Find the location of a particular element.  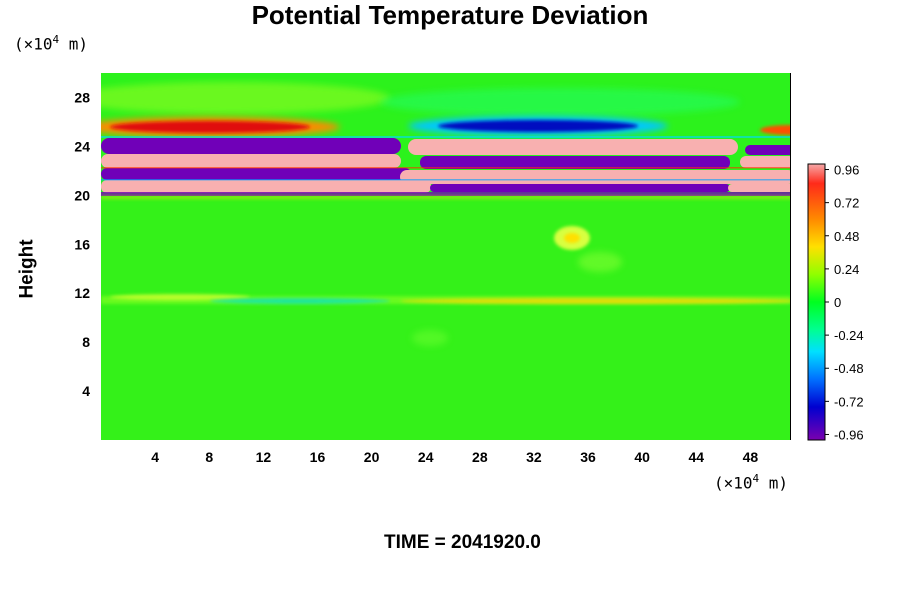

x-tick-label: 48 is located at coordinates (751, 457).